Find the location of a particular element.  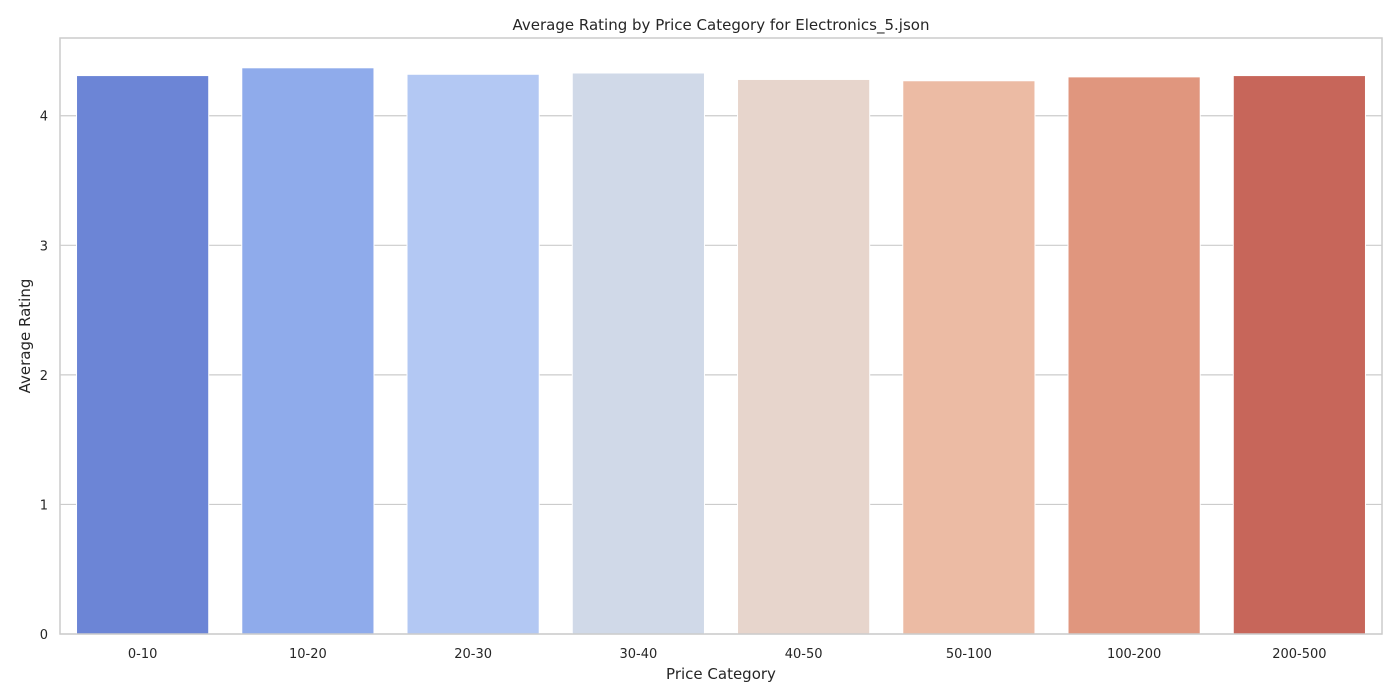

x-tick-label: 40-50 is located at coordinates (804, 654).